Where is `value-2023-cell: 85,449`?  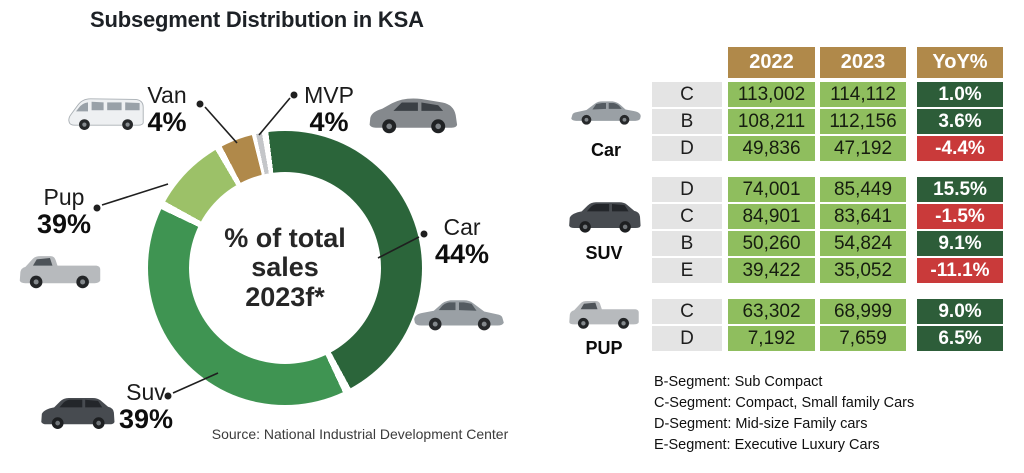 value-2023-cell: 85,449 is located at coordinates (863, 189).